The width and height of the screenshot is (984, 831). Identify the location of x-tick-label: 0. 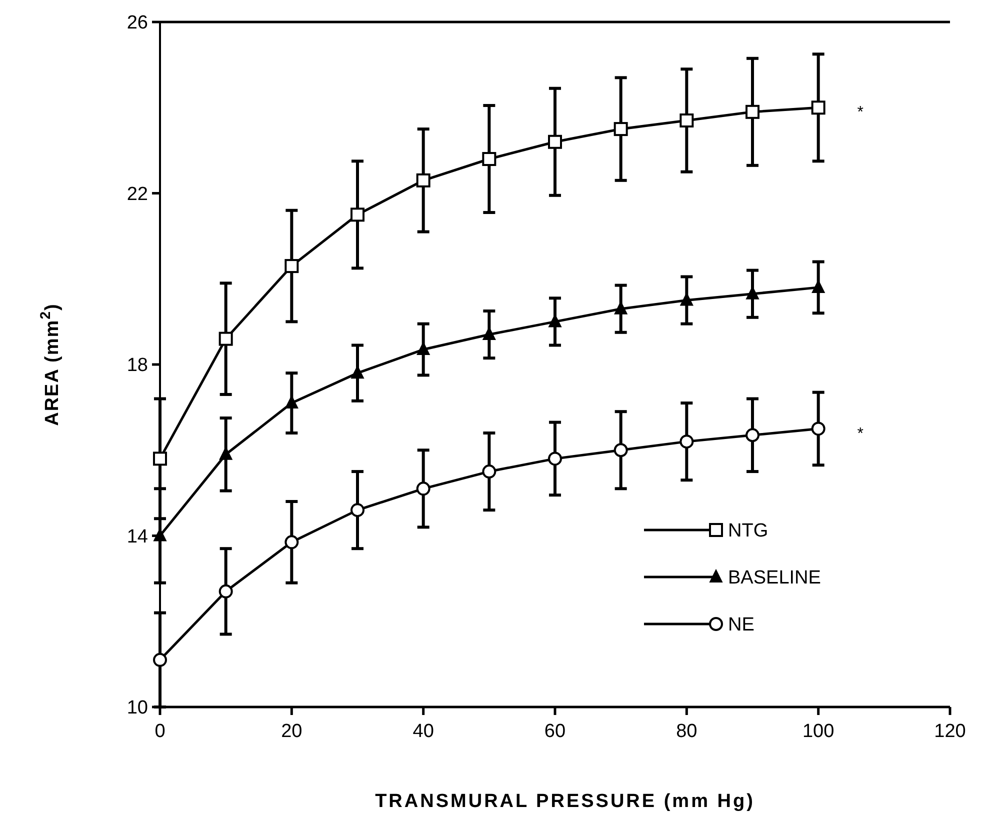
(160, 731).